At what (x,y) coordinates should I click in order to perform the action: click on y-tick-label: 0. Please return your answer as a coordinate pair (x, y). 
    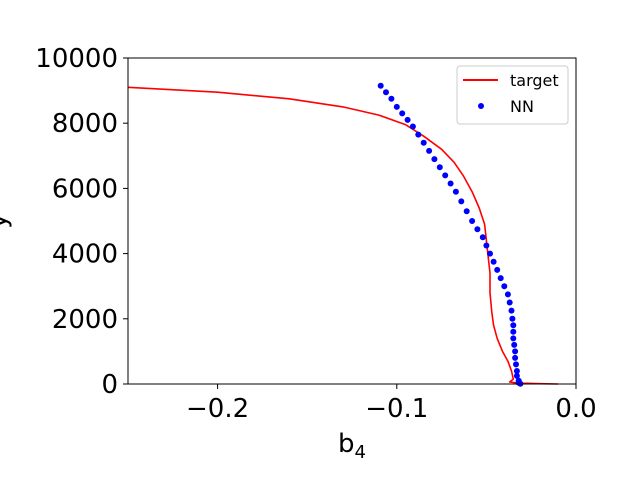
    Looking at the image, I should click on (109, 385).